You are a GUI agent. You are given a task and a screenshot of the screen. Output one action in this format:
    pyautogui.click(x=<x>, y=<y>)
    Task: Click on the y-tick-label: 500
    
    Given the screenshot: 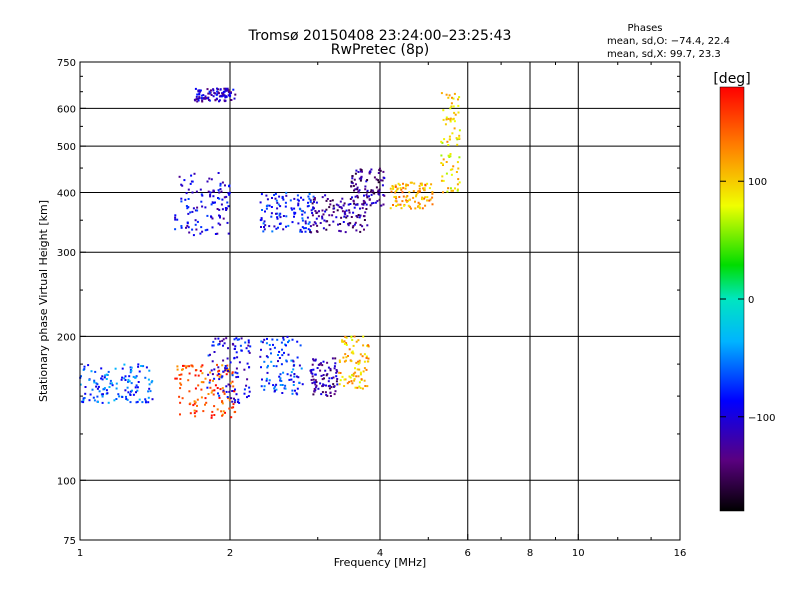 What is the action you would take?
    pyautogui.click(x=66, y=147)
    